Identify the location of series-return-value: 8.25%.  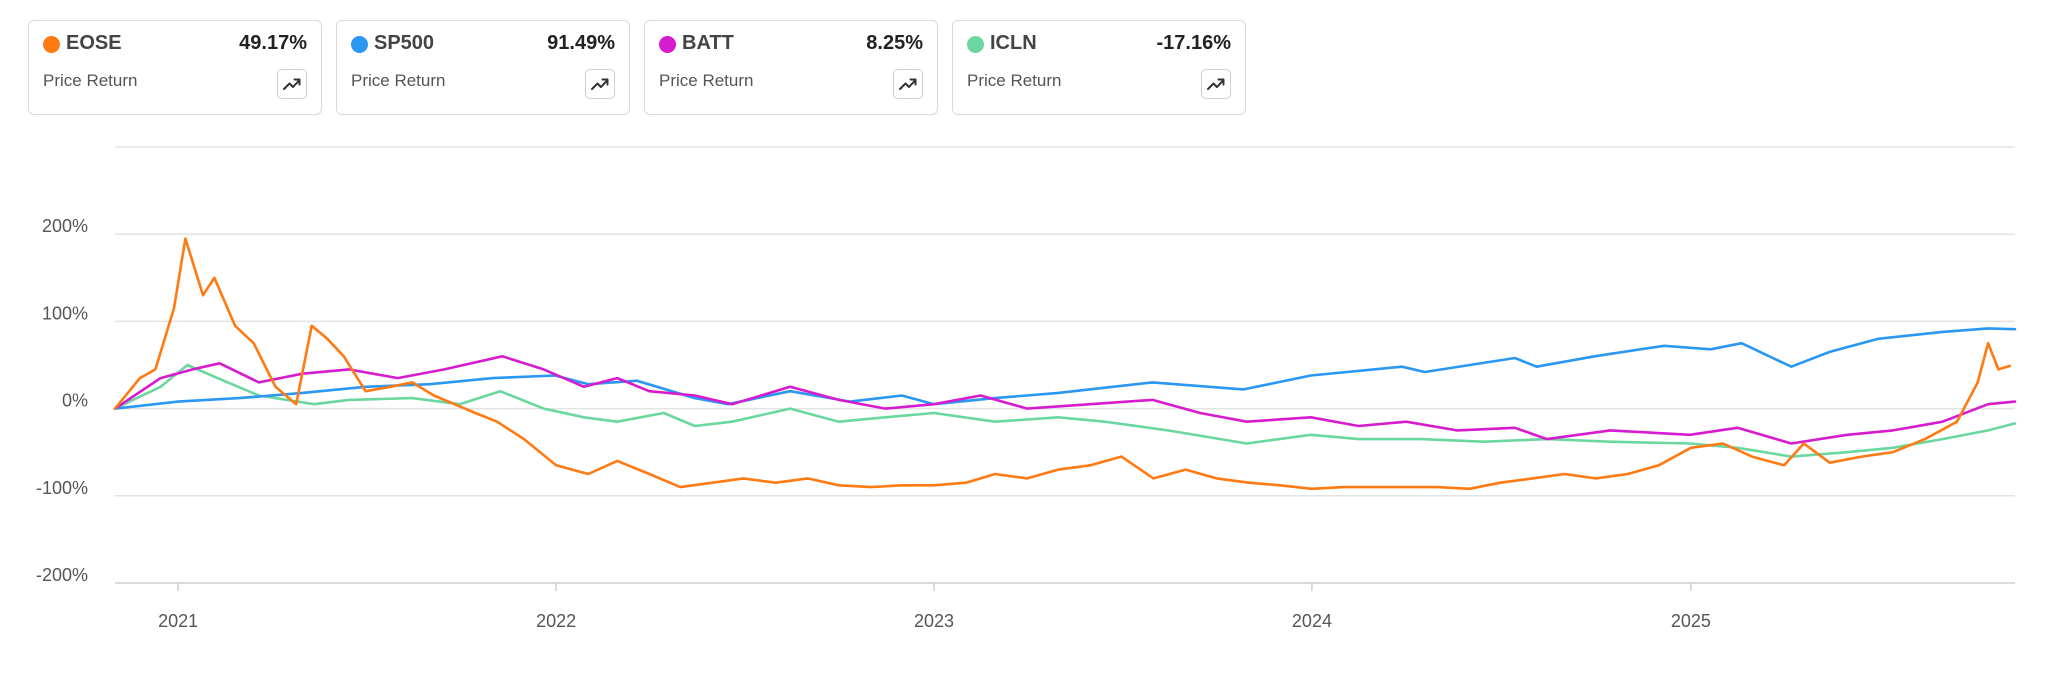
(894, 43).